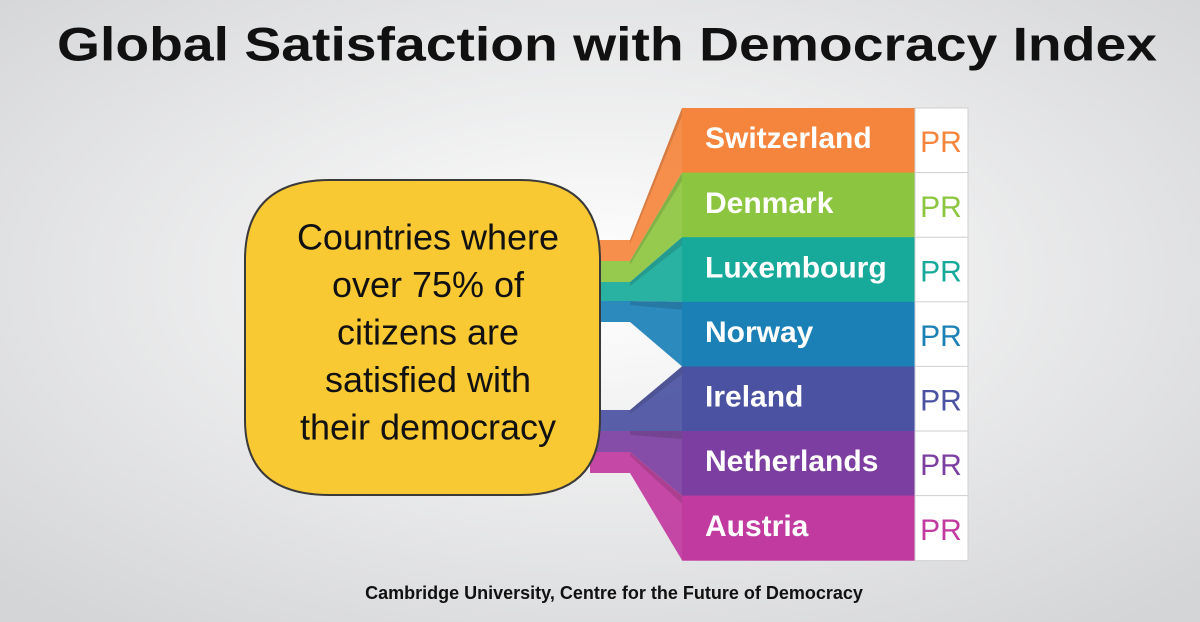 Image resolution: width=1200 pixels, height=622 pixels. I want to click on country-name: Ireland, so click(754, 397).